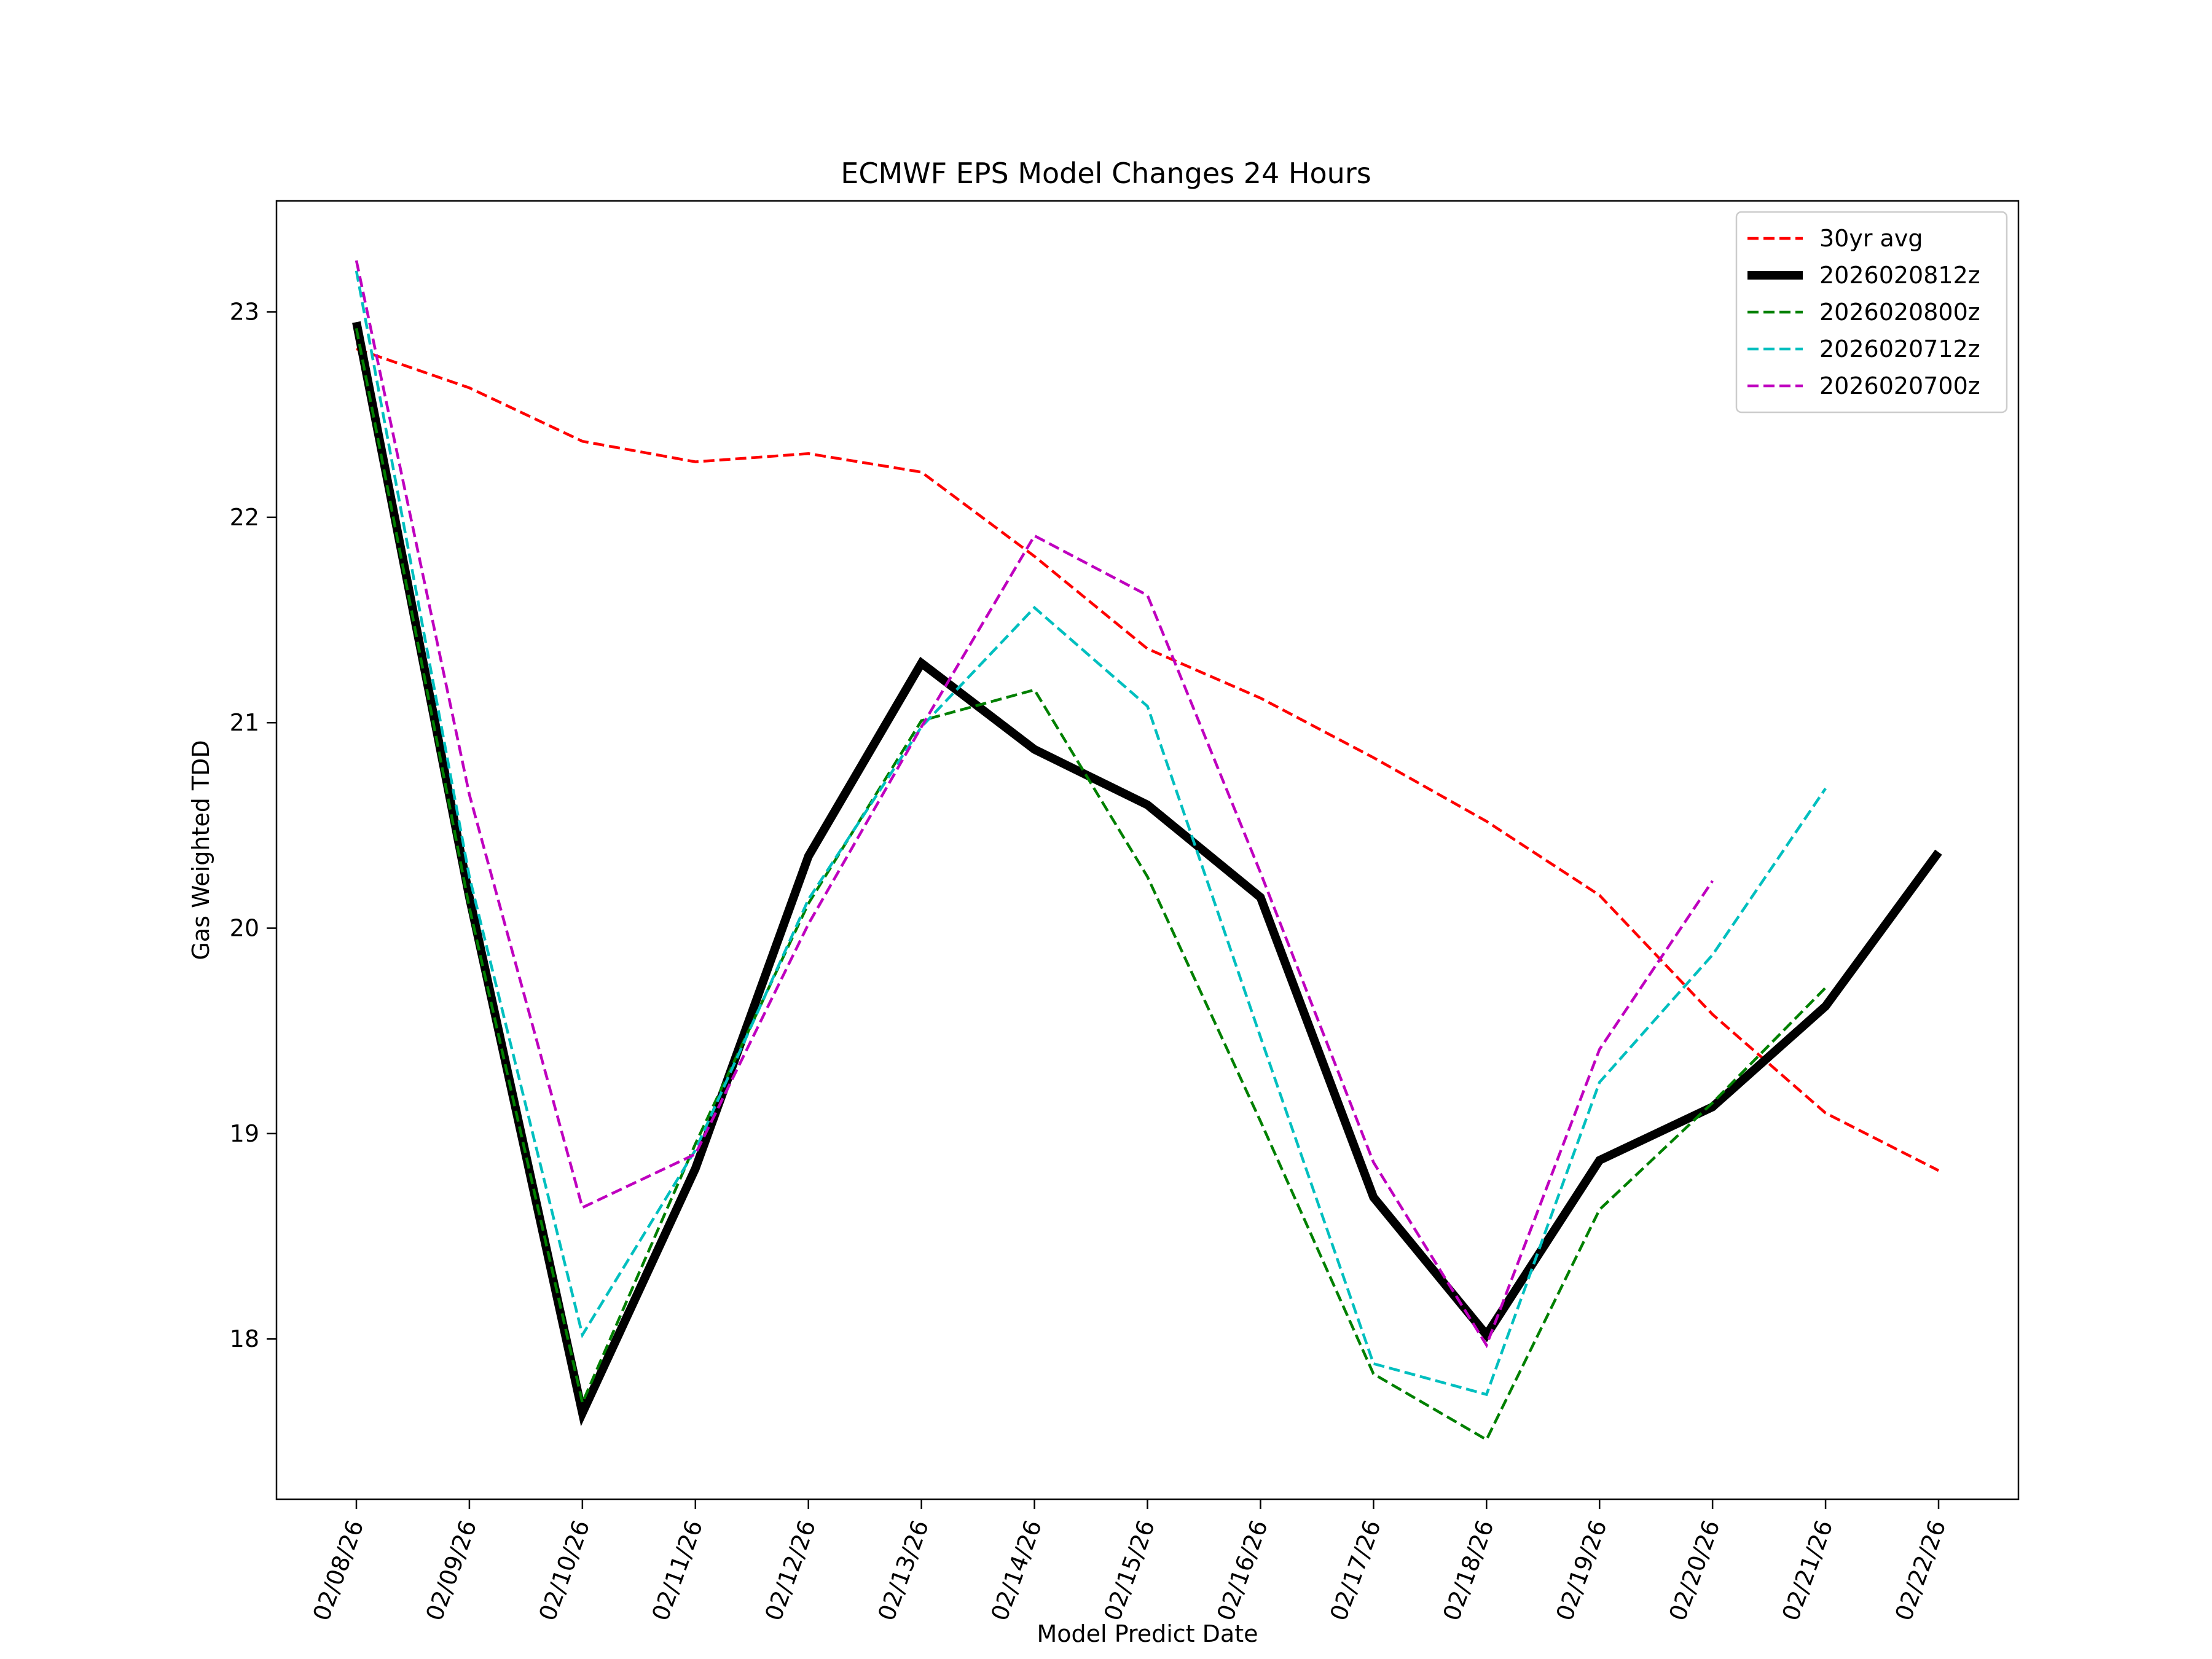 This screenshot has width=2212, height=1659. What do you see at coordinates (1147, 1633) in the screenshot?
I see `x-axis-title: Model Predict Date` at bounding box center [1147, 1633].